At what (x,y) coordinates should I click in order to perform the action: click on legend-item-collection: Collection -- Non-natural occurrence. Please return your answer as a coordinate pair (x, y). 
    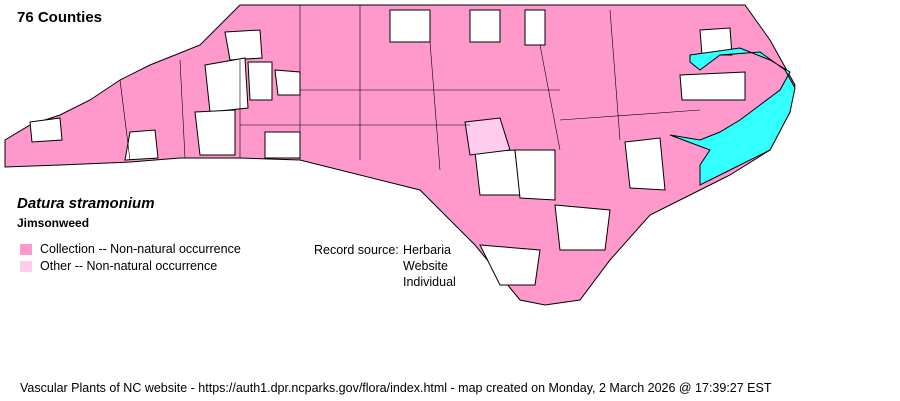
    Looking at the image, I should click on (130, 249).